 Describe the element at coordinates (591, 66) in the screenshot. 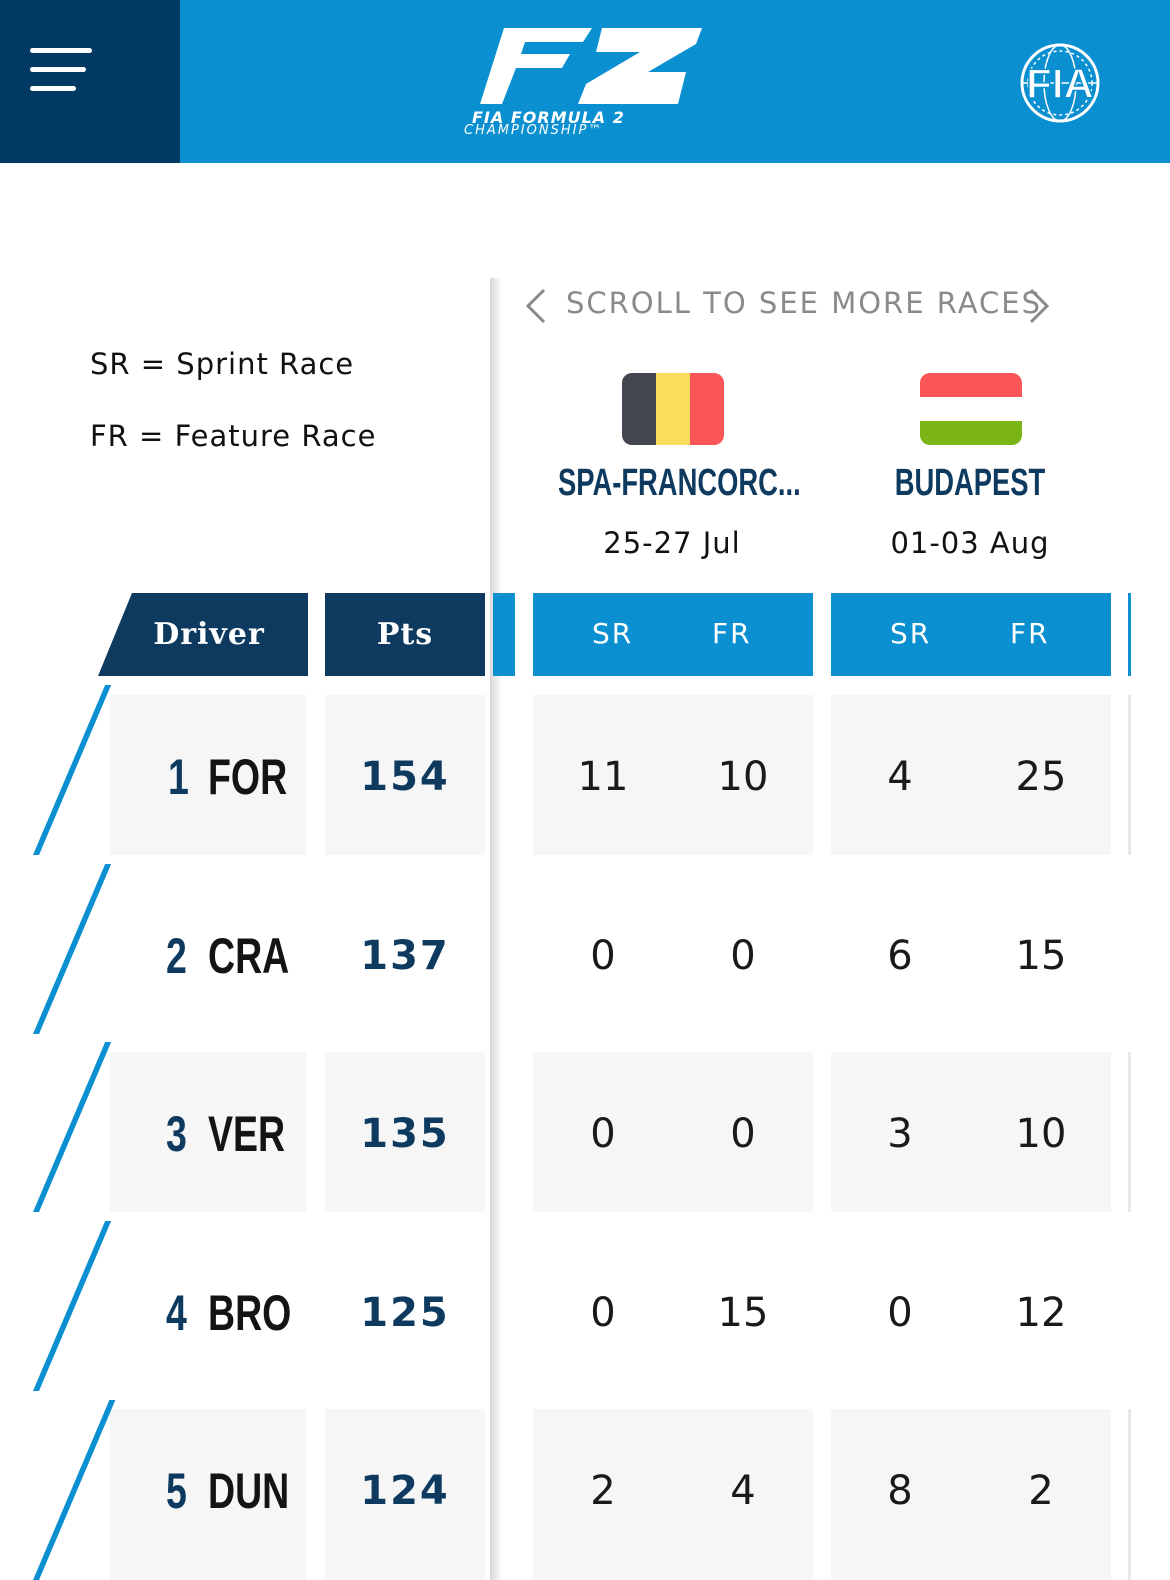

I see `f2-logo-mark` at that location.